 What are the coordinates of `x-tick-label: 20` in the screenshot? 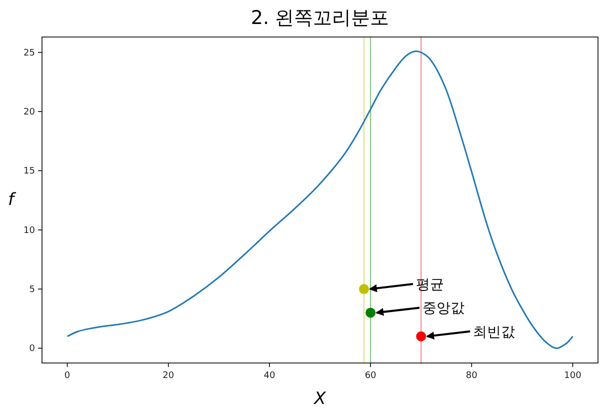 It's located at (168, 376).